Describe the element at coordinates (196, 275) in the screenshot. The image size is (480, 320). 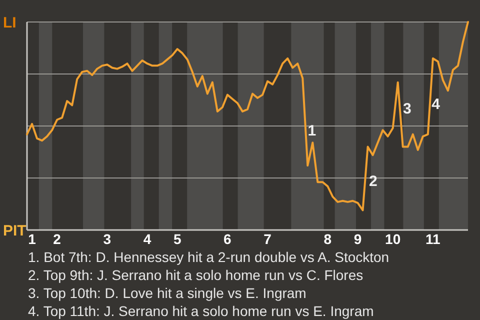
I see `text: 2. Top 9th: J. Serrano hit a solo home run vs C. Flores` at that location.